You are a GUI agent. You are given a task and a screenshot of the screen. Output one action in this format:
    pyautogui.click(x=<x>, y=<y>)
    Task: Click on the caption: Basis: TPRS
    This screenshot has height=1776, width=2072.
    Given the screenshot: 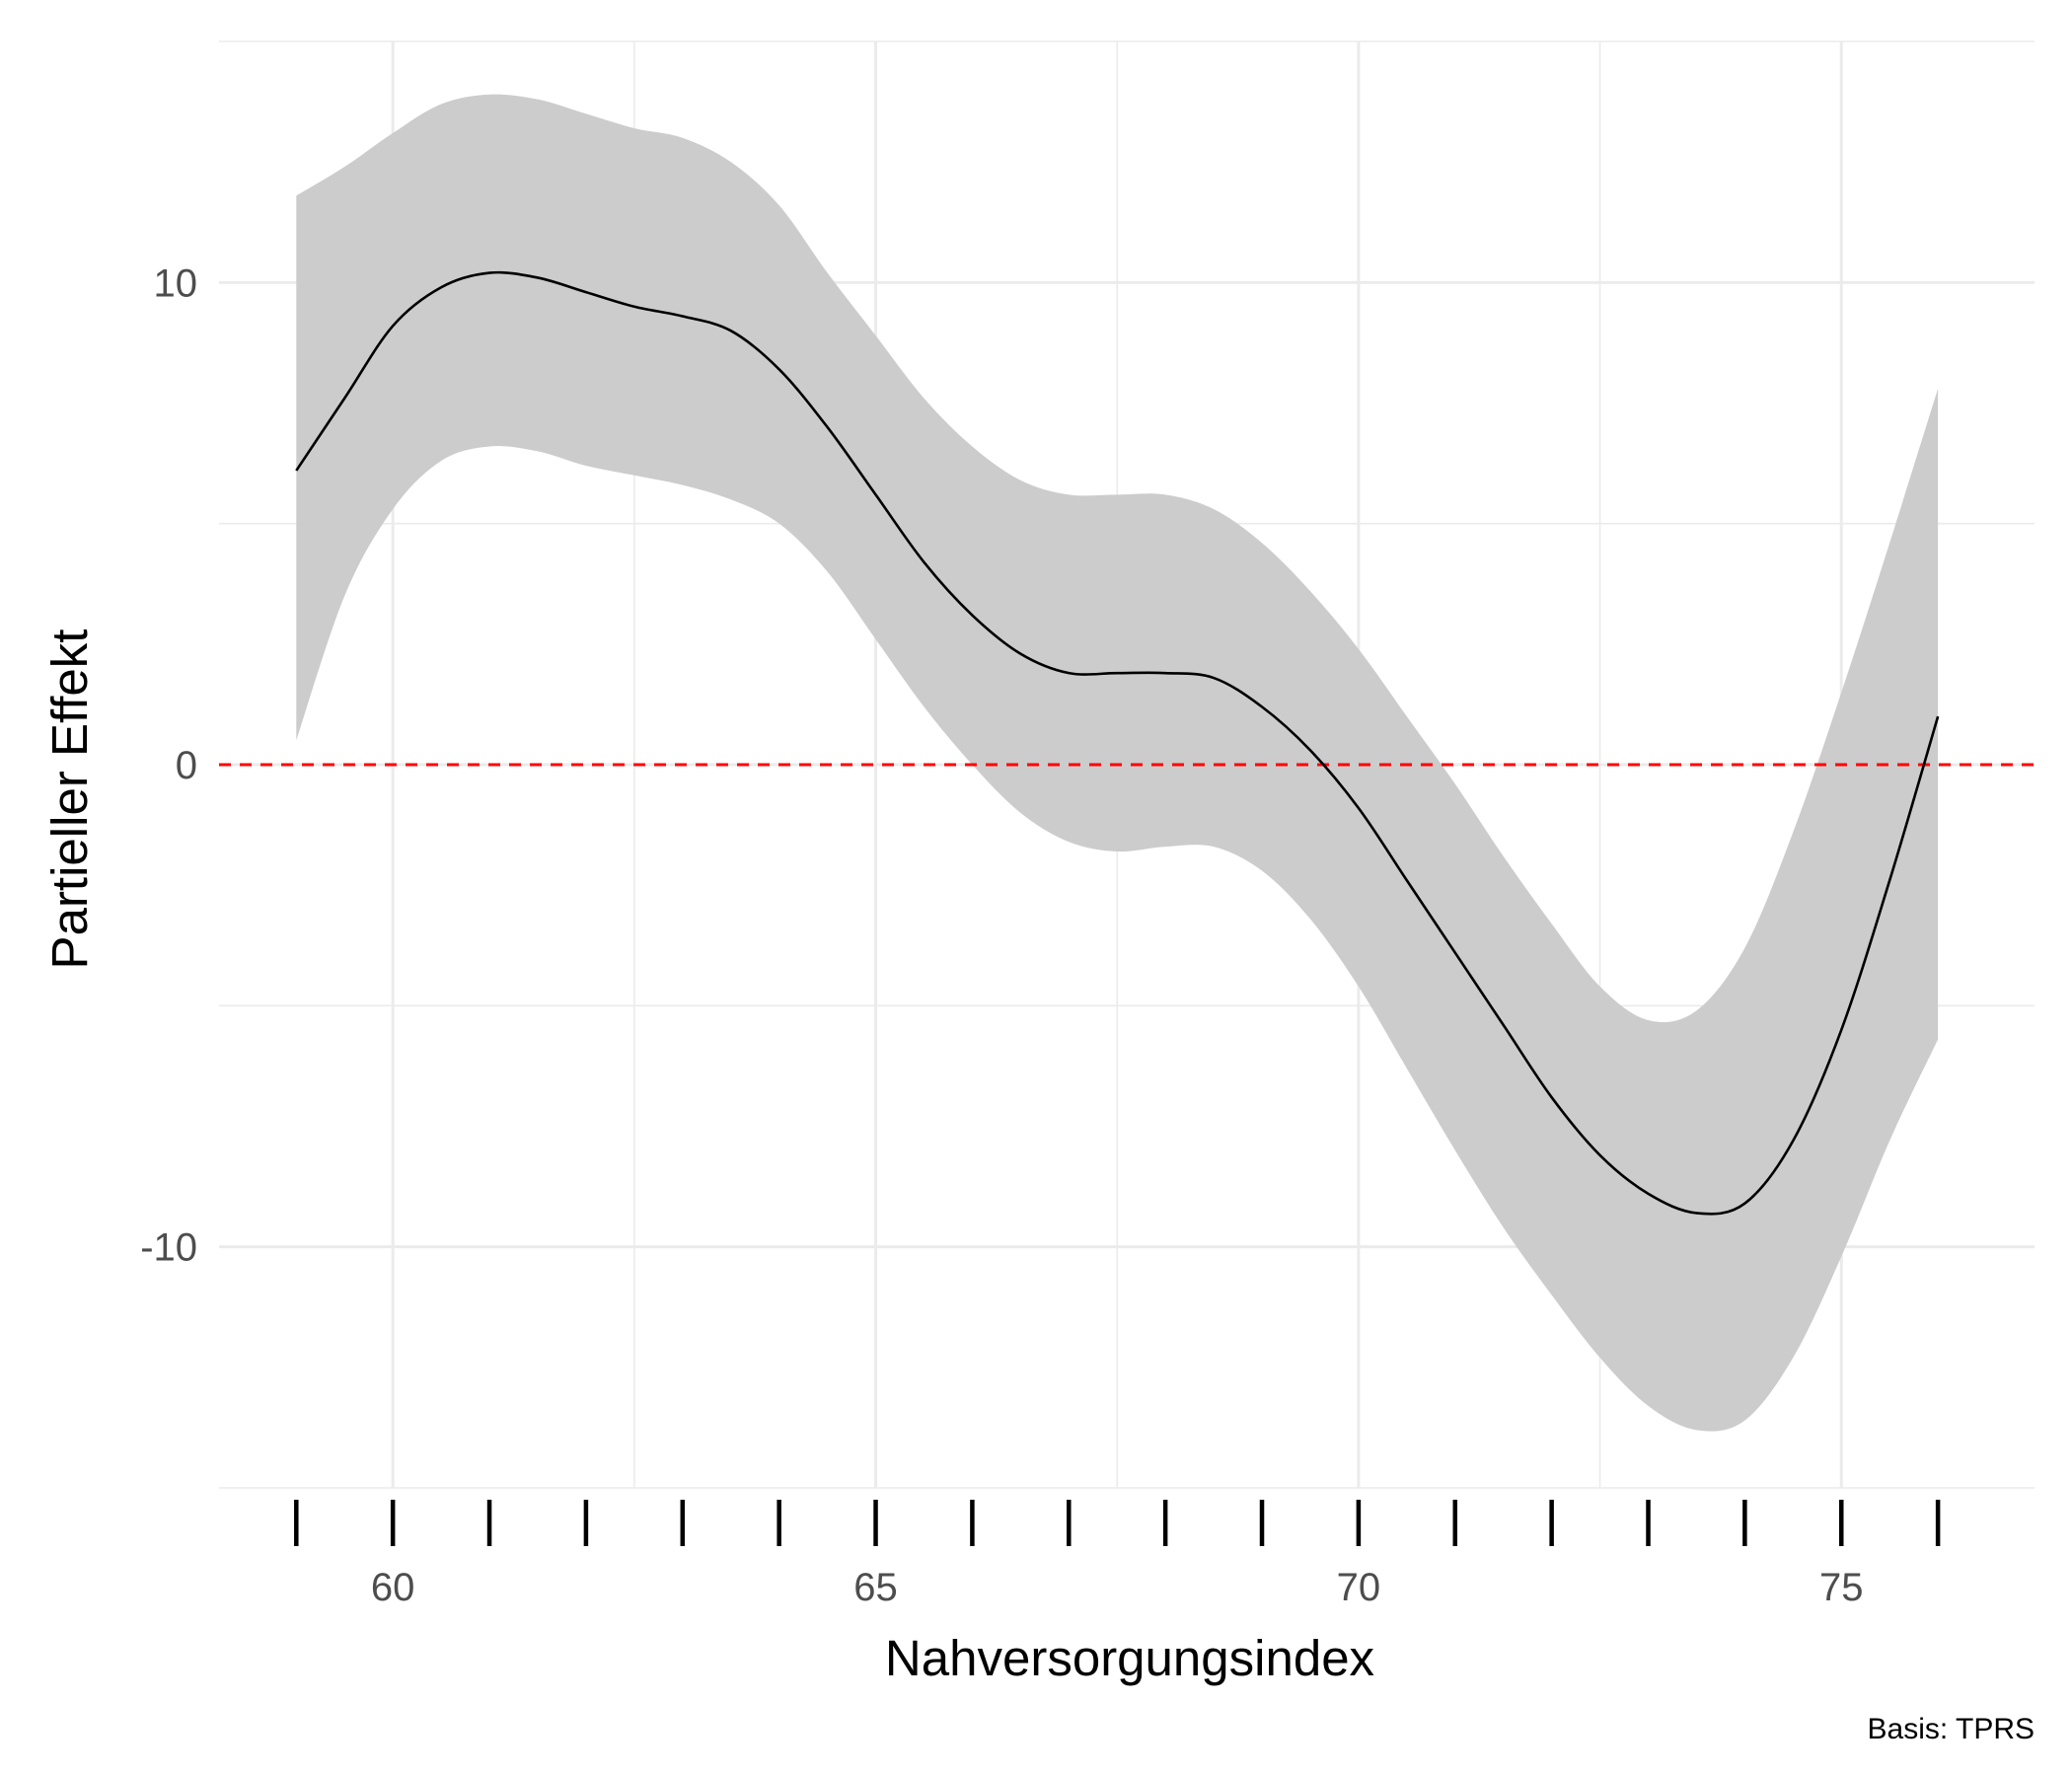 What is the action you would take?
    pyautogui.click(x=1952, y=1729)
    